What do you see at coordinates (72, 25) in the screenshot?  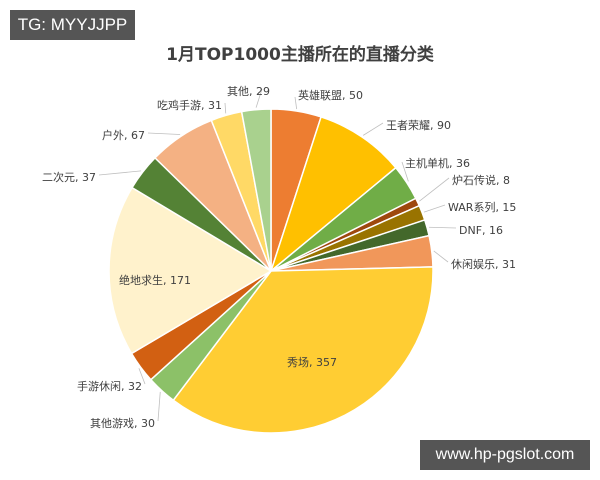 I see `tag-badge: TG: MYYJJPP` at bounding box center [72, 25].